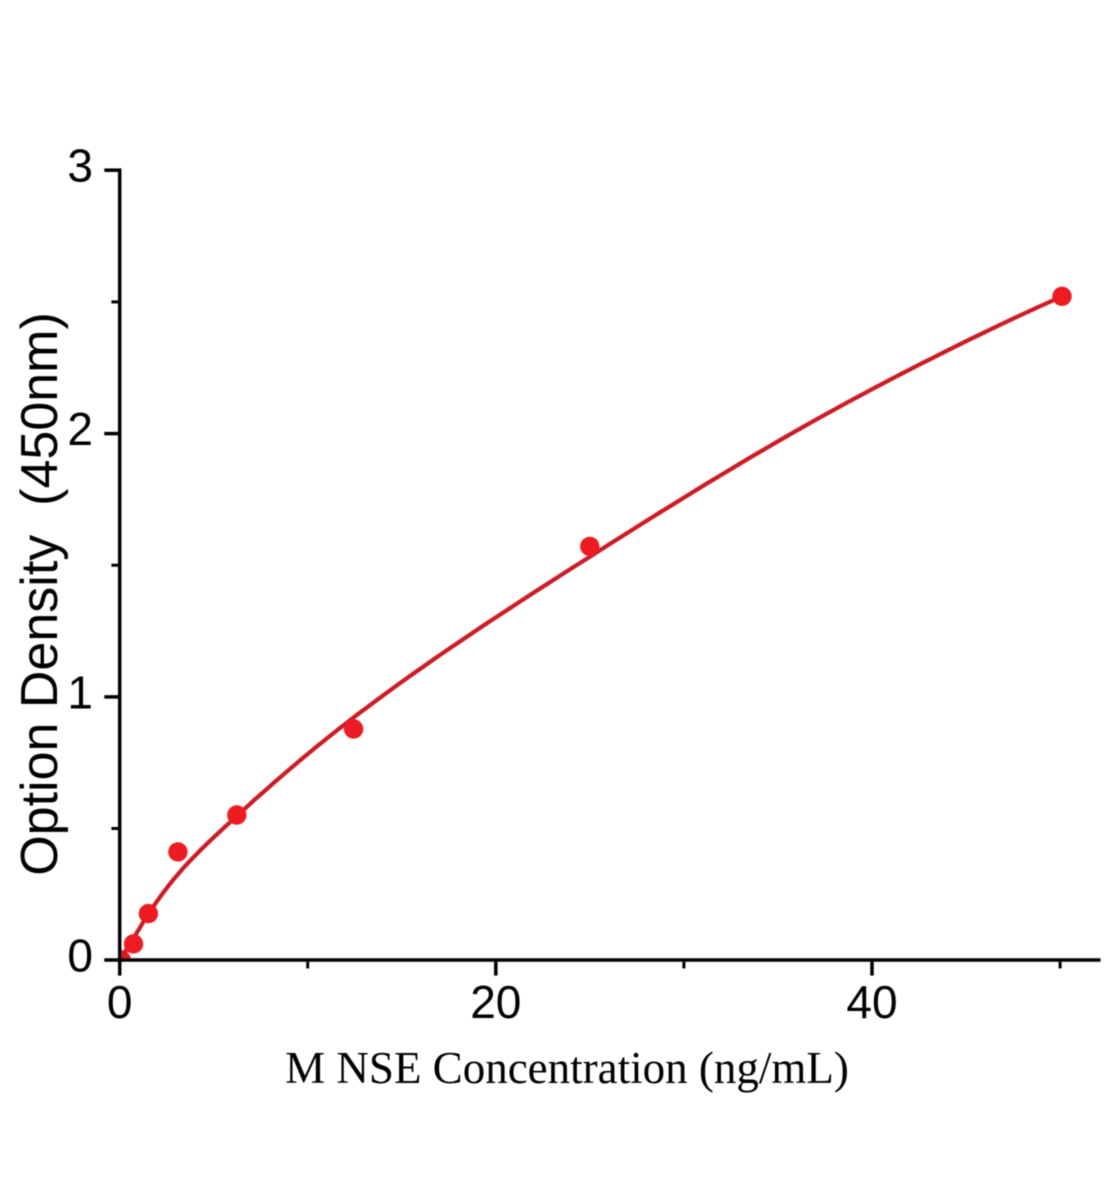 Image resolution: width=1104 pixels, height=1200 pixels. What do you see at coordinates (40, 594) in the screenshot?
I see `svg-text: Option Density (450nm)` at bounding box center [40, 594].